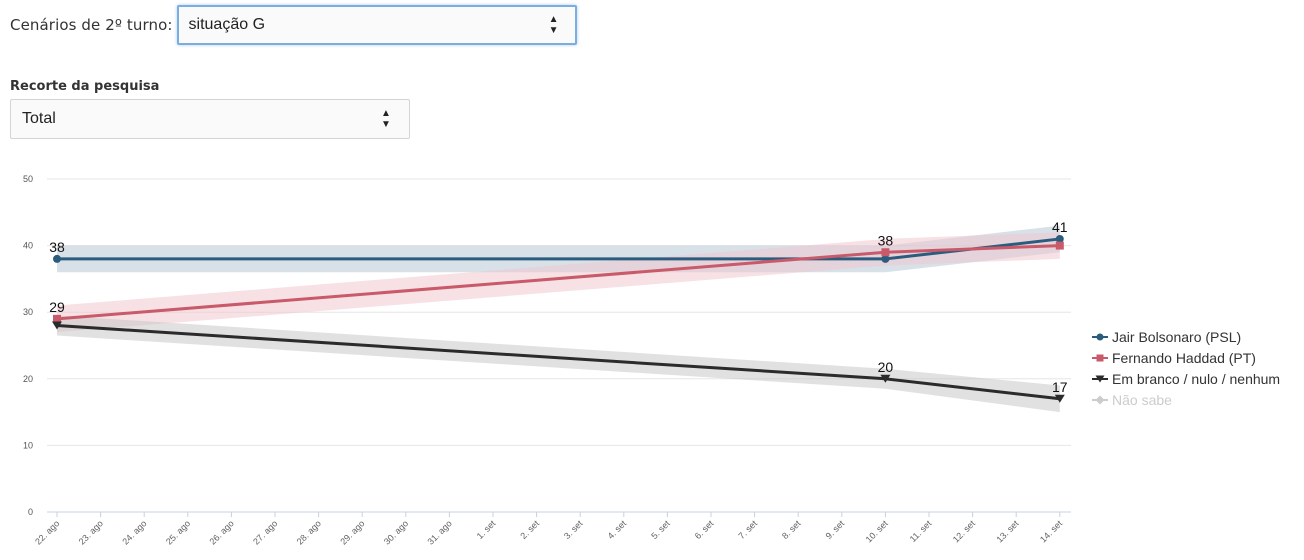 The height and width of the screenshot is (560, 1304). Describe the element at coordinates (1007, 531) in the screenshot. I see `x-tick-label: 13. set` at that location.